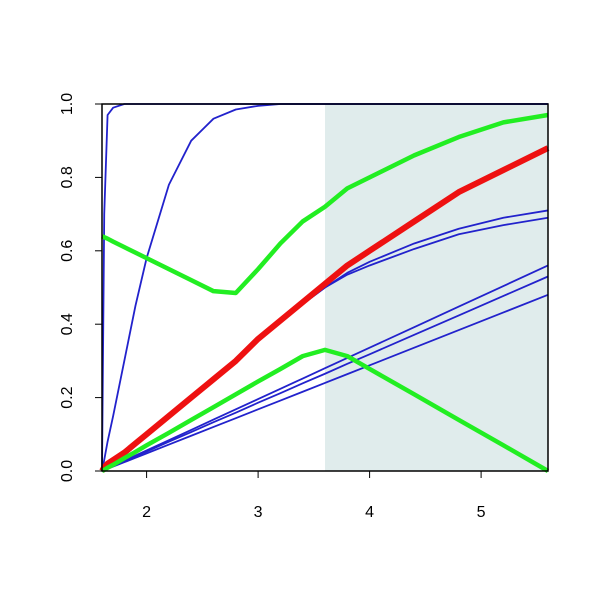 Image resolution: width=600 pixels, height=605 pixels. What do you see at coordinates (481, 512) in the screenshot?
I see `x-tick-label: 5` at bounding box center [481, 512].